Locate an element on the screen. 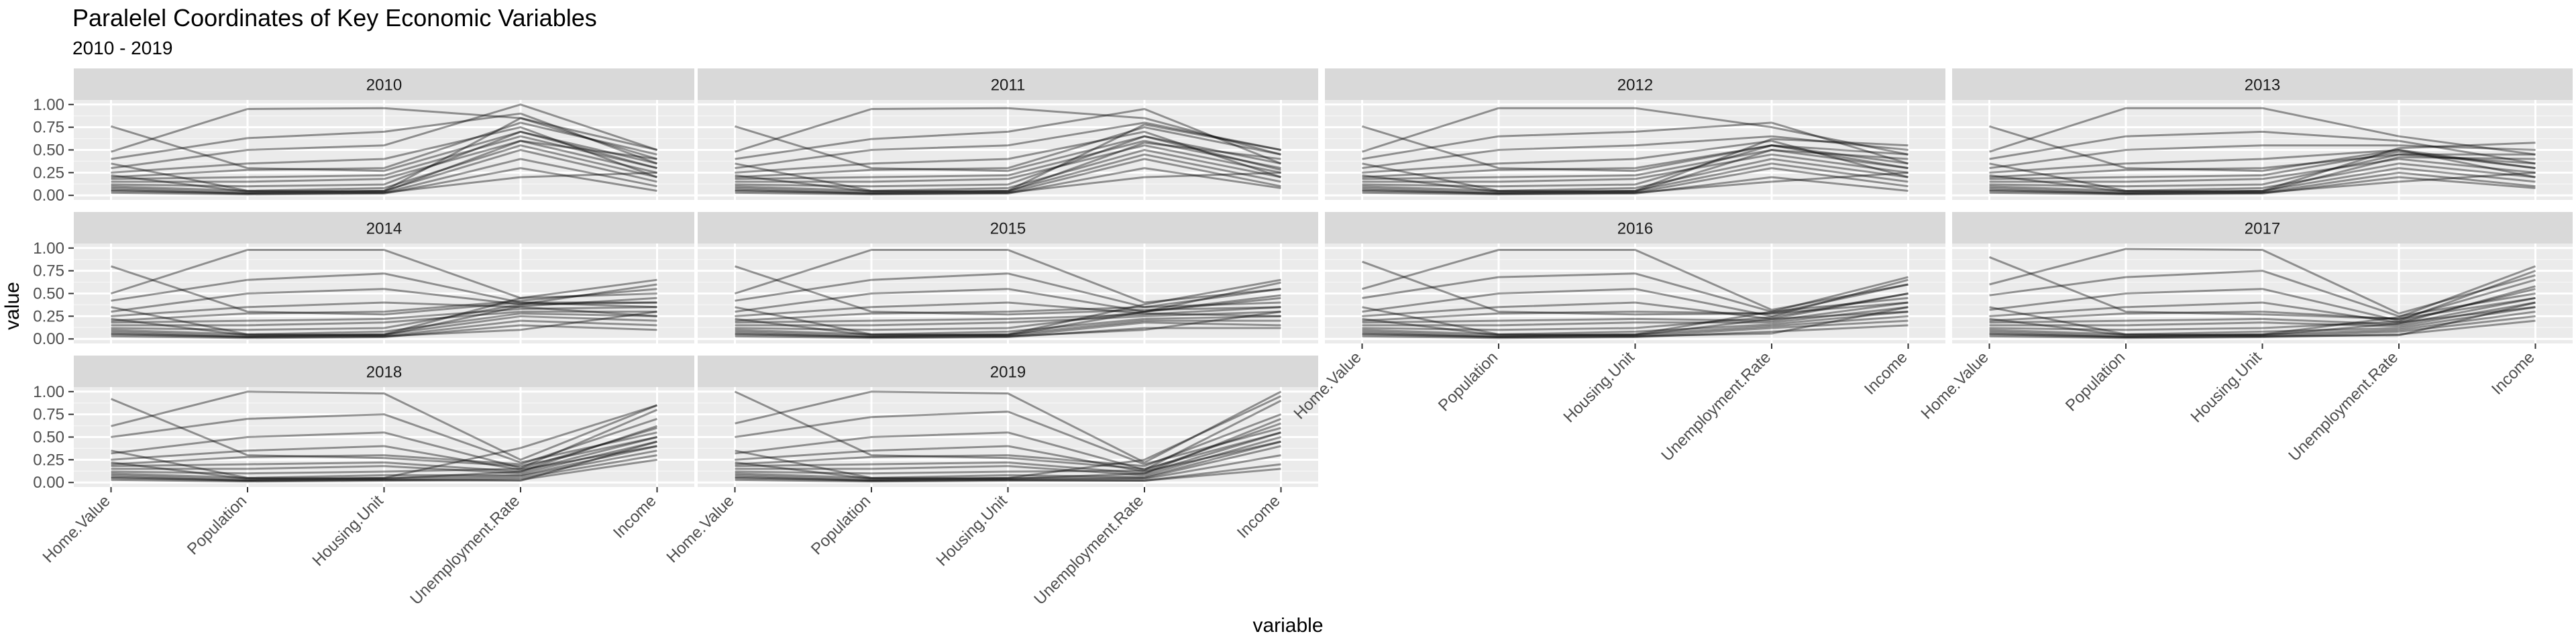 This screenshot has height=644, width=2576. facet-panel-2019: 2019 is located at coordinates (1008, 421).